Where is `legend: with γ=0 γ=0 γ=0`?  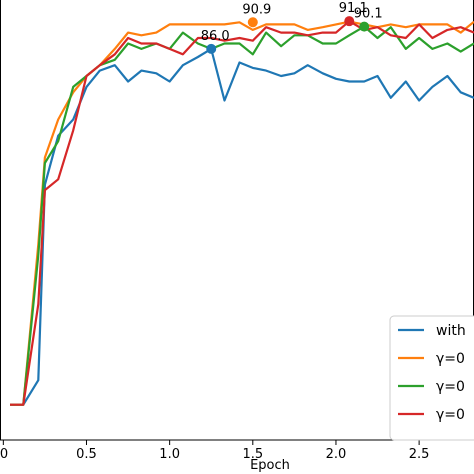 legend: with γ=0 γ=0 γ=0 is located at coordinates (431, 378).